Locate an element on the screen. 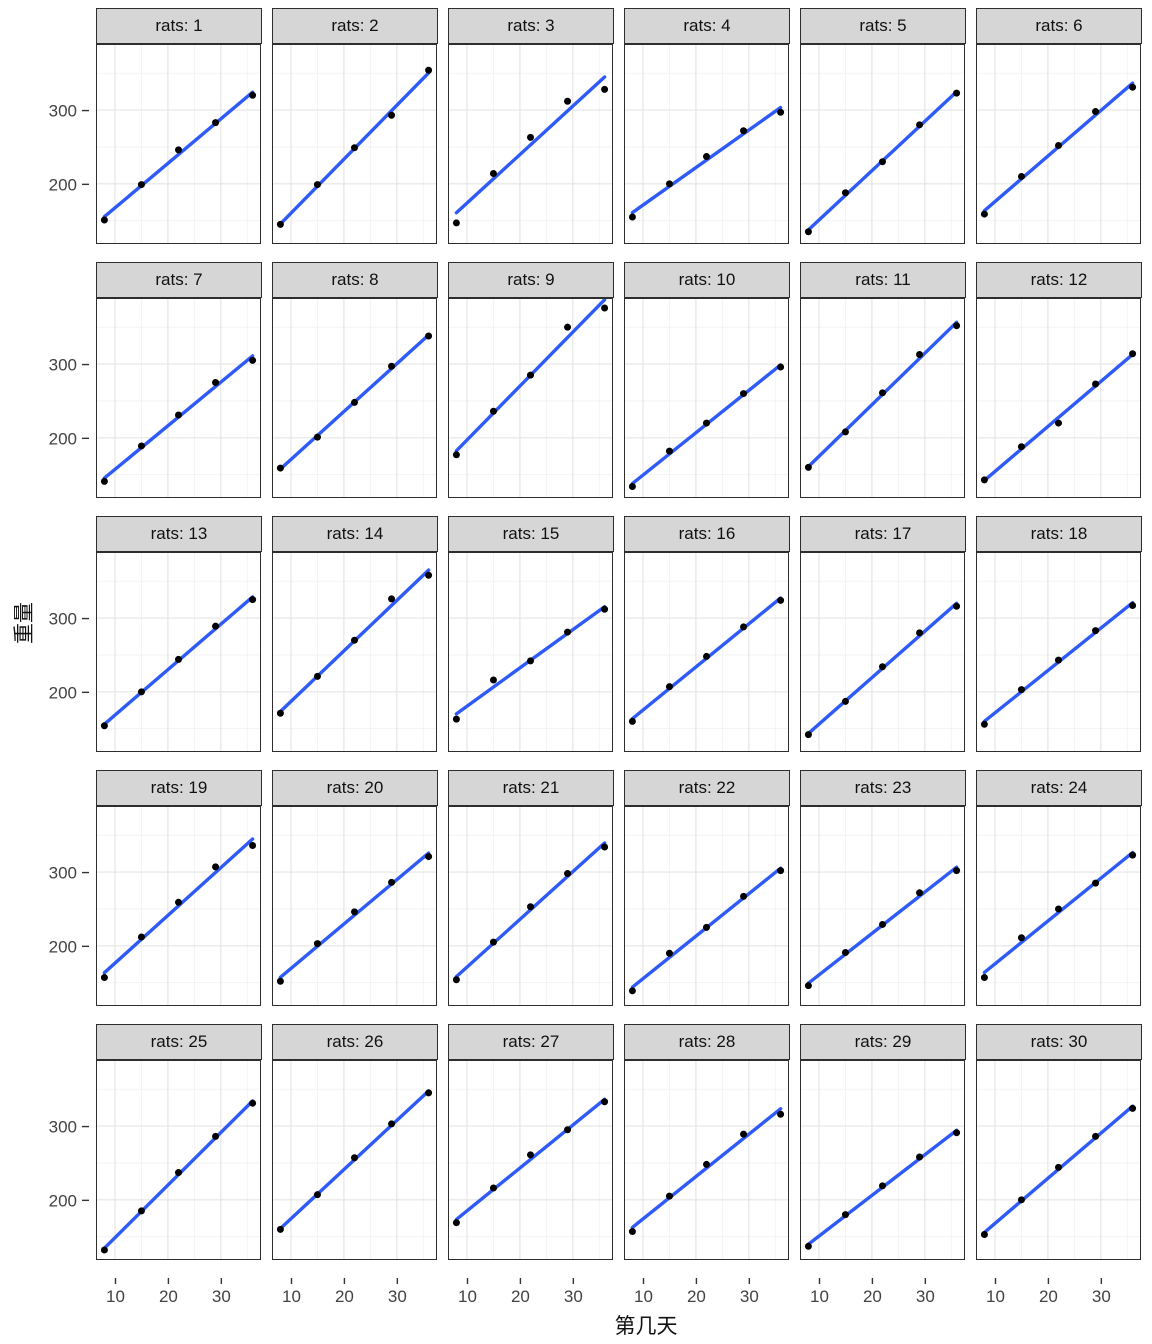 Image resolution: width=1152 pixels, height=1344 pixels. facet-strip-label: rats: 29 is located at coordinates (883, 1042).